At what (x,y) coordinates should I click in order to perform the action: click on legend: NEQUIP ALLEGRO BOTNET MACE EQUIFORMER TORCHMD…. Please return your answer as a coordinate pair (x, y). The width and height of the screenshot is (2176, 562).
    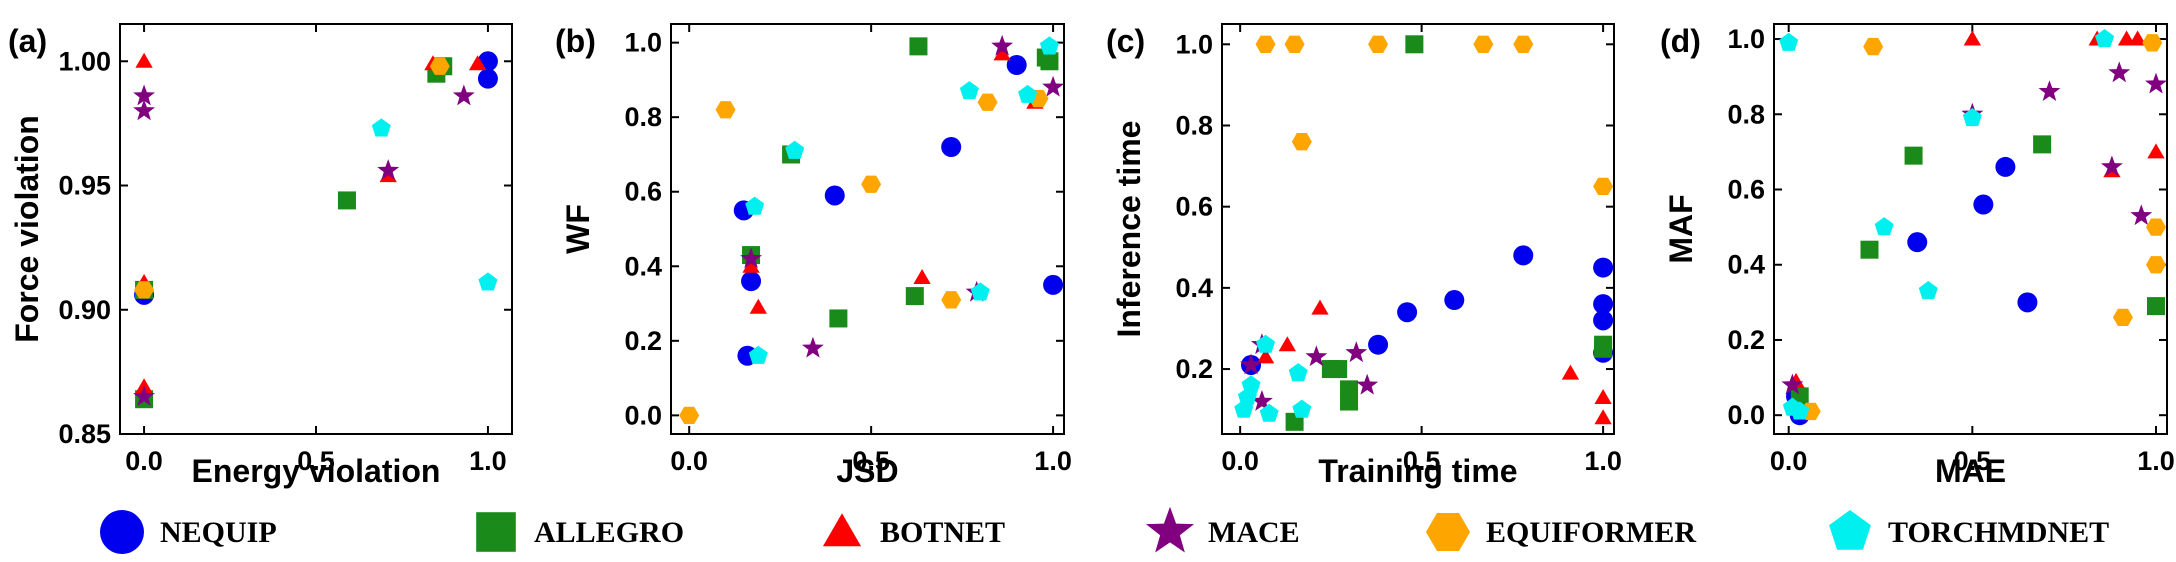
    Looking at the image, I should click on (1104, 530).